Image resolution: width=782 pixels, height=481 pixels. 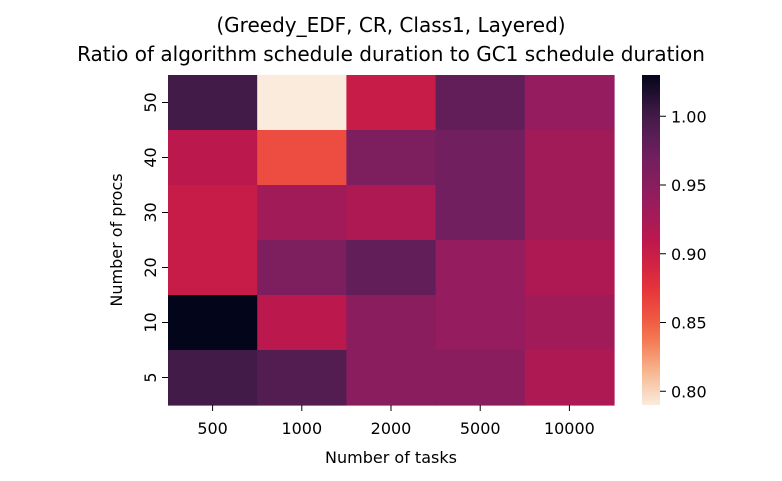 I want to click on colorbar-tick-label: 1.00, so click(x=689, y=116).